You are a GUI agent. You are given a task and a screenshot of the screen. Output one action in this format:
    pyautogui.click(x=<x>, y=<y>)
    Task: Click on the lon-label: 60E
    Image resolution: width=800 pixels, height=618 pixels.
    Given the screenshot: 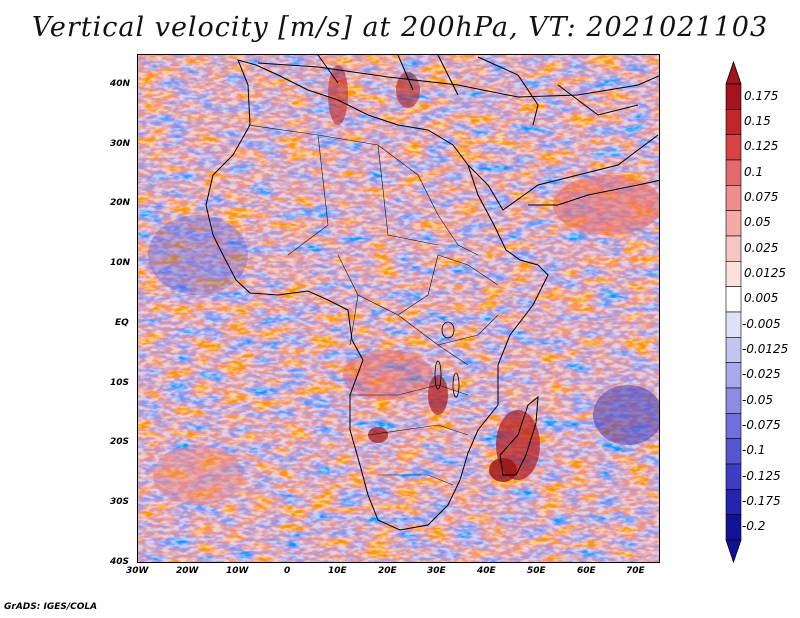 What is the action you would take?
    pyautogui.click(x=586, y=571)
    